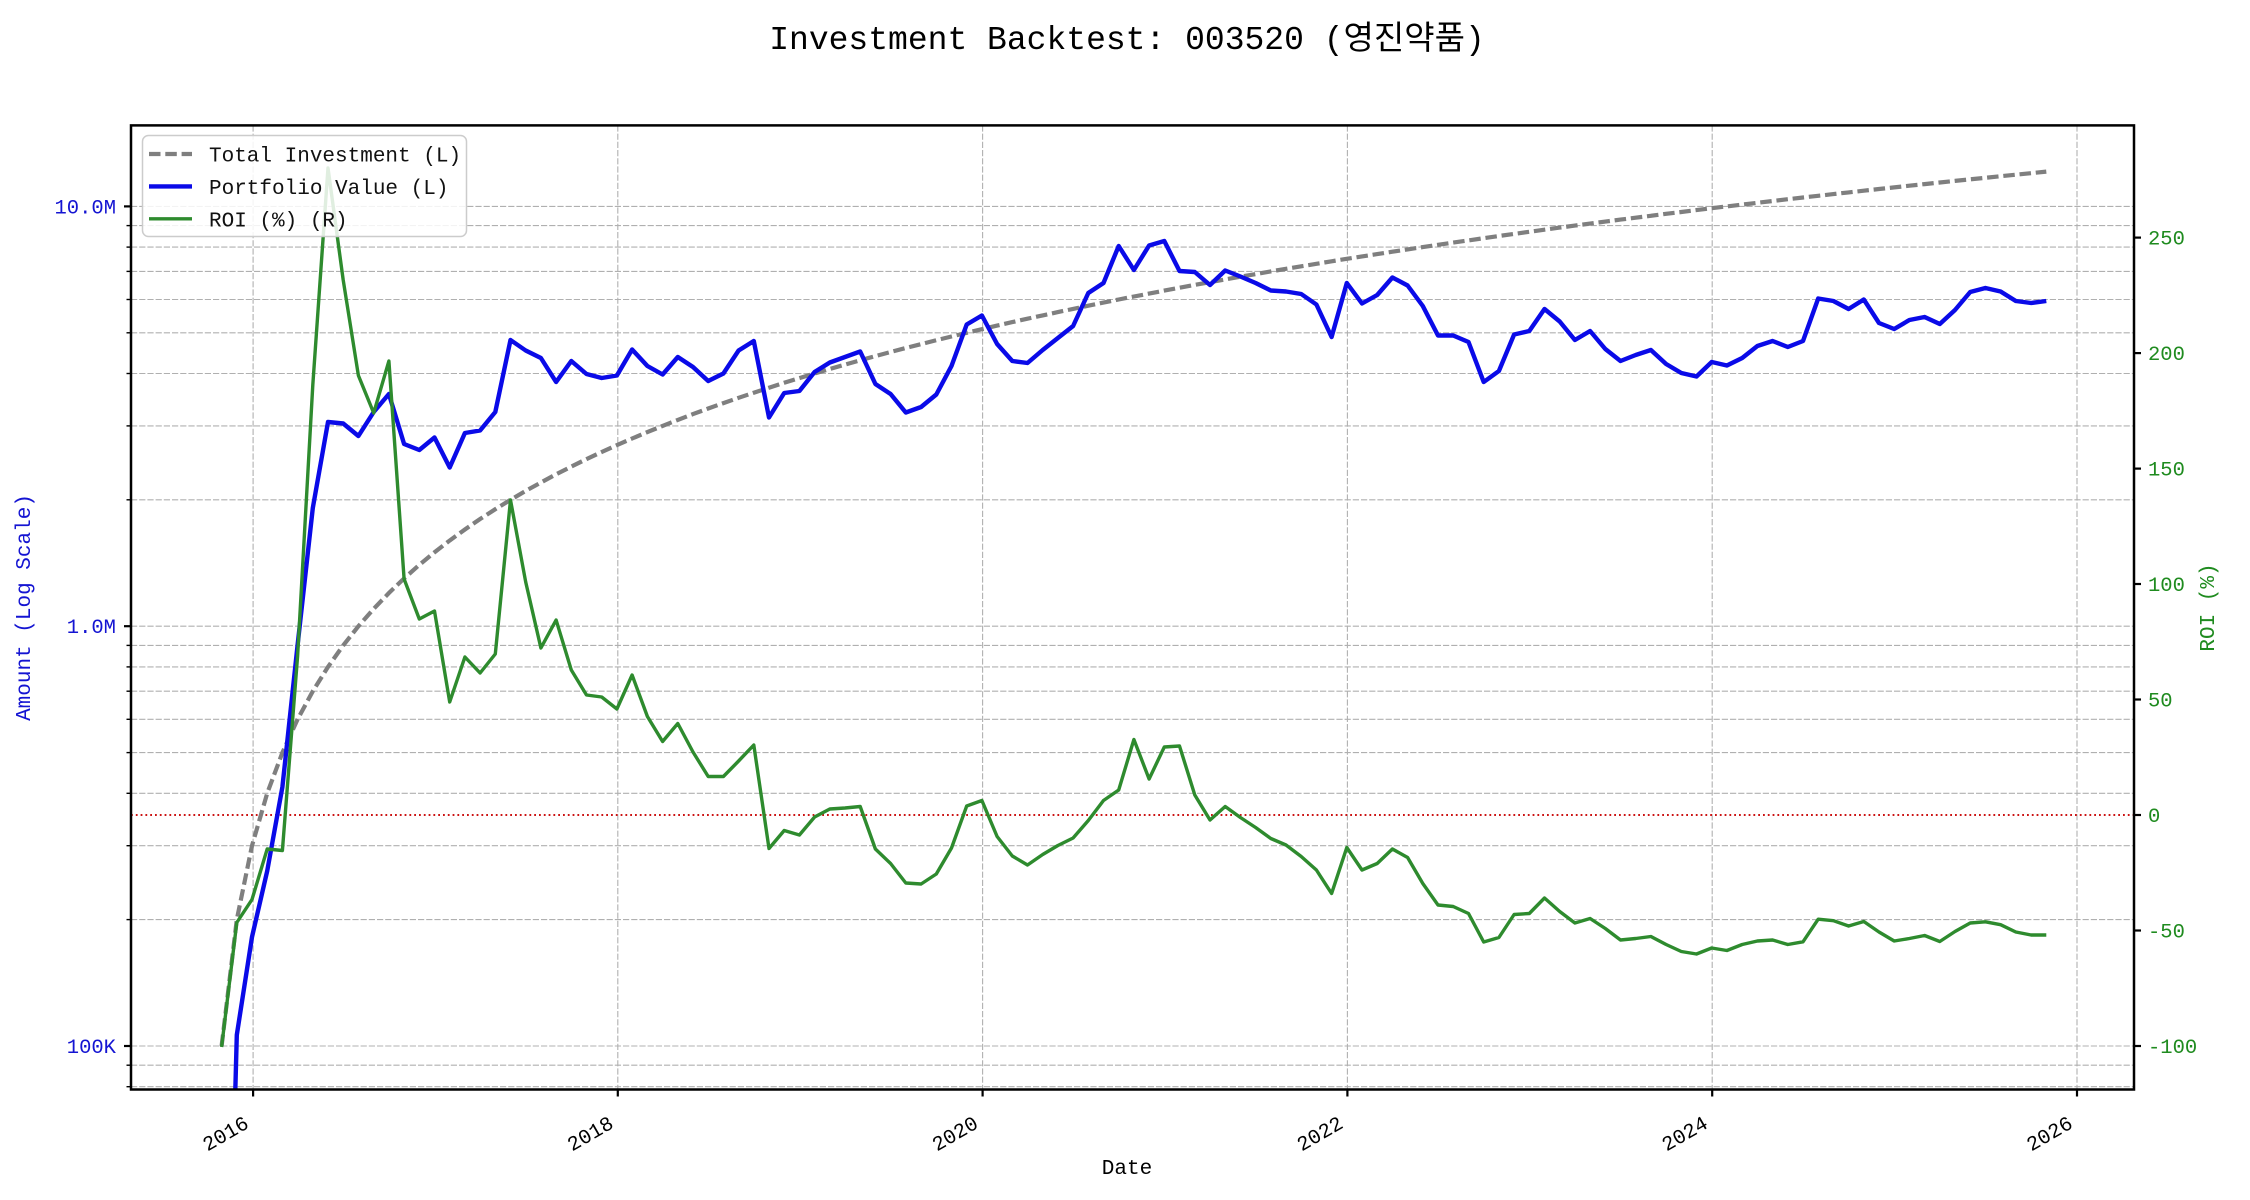  I want to click on svg-text: ROI (%) (R), so click(278, 221).